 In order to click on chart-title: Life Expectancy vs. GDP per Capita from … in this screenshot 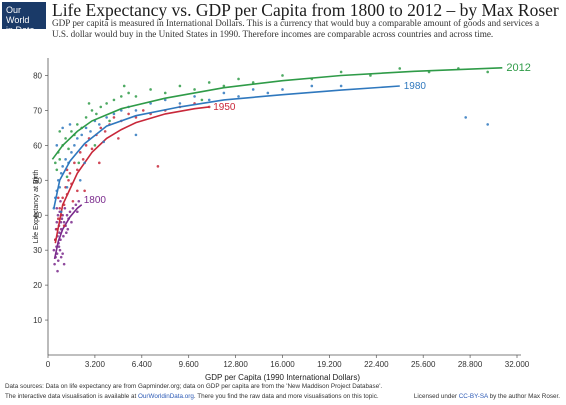, I will do `click(305, 10)`.